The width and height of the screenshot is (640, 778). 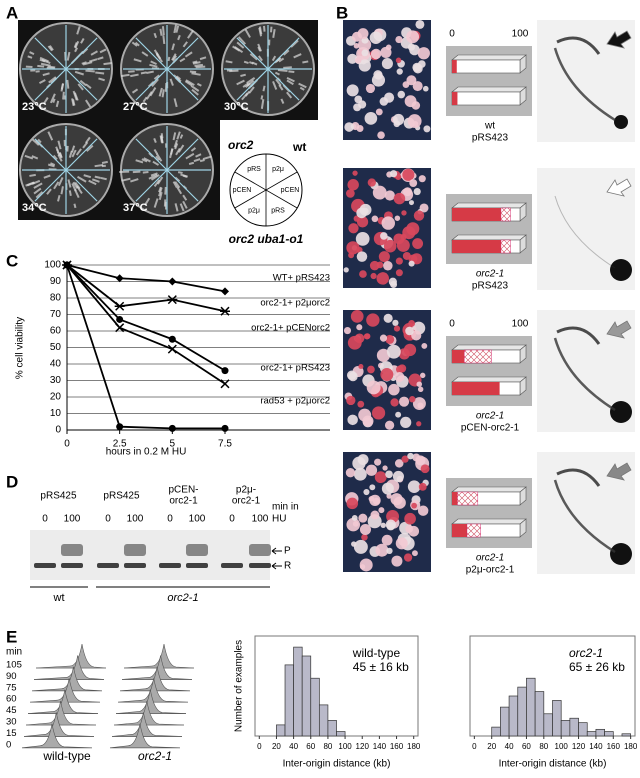 I want to click on time-label: 0, so click(x=232, y=519).